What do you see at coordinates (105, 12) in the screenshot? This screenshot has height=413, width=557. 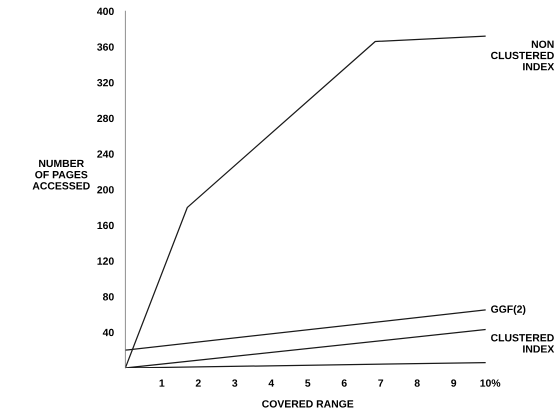 I see `y-tick-label: 400` at bounding box center [105, 12].